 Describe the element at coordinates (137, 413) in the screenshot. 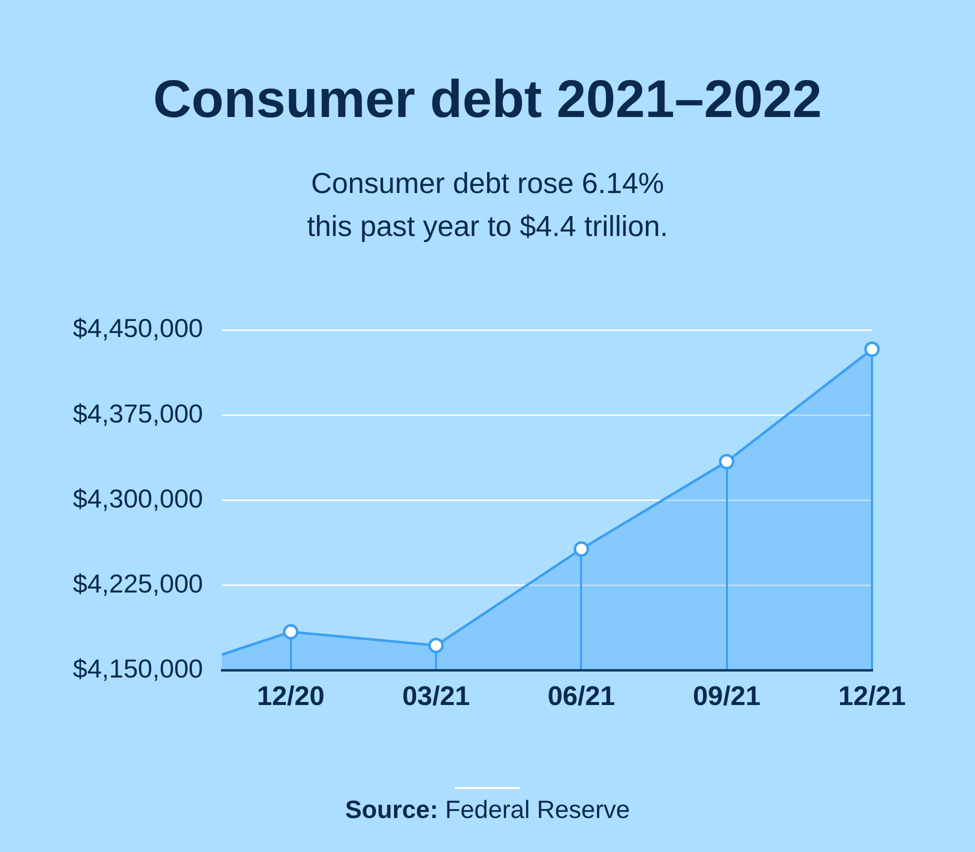

I see `y-tick-label: $4,375,000` at that location.